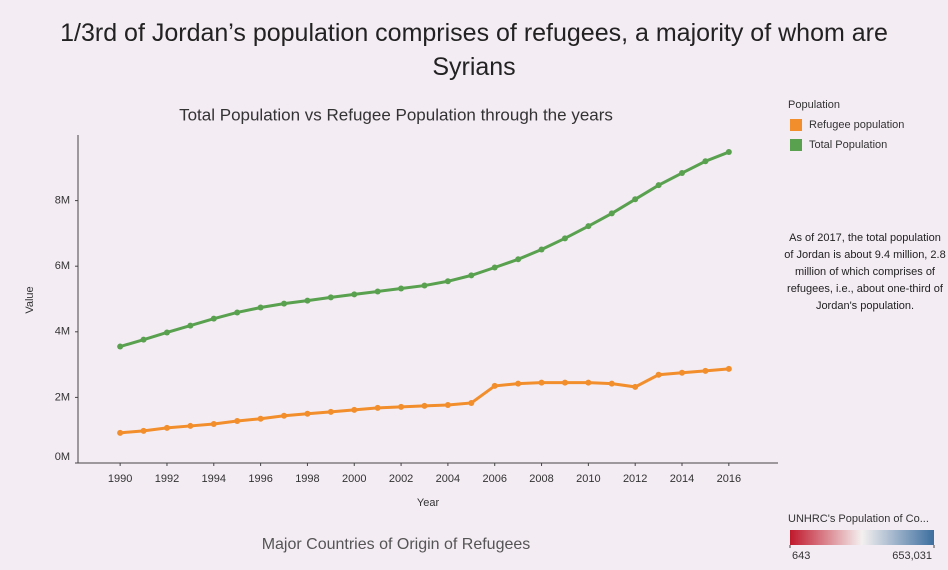 This screenshot has width=948, height=570. What do you see at coordinates (541, 479) in the screenshot?
I see `x-tick-label: 2008` at bounding box center [541, 479].